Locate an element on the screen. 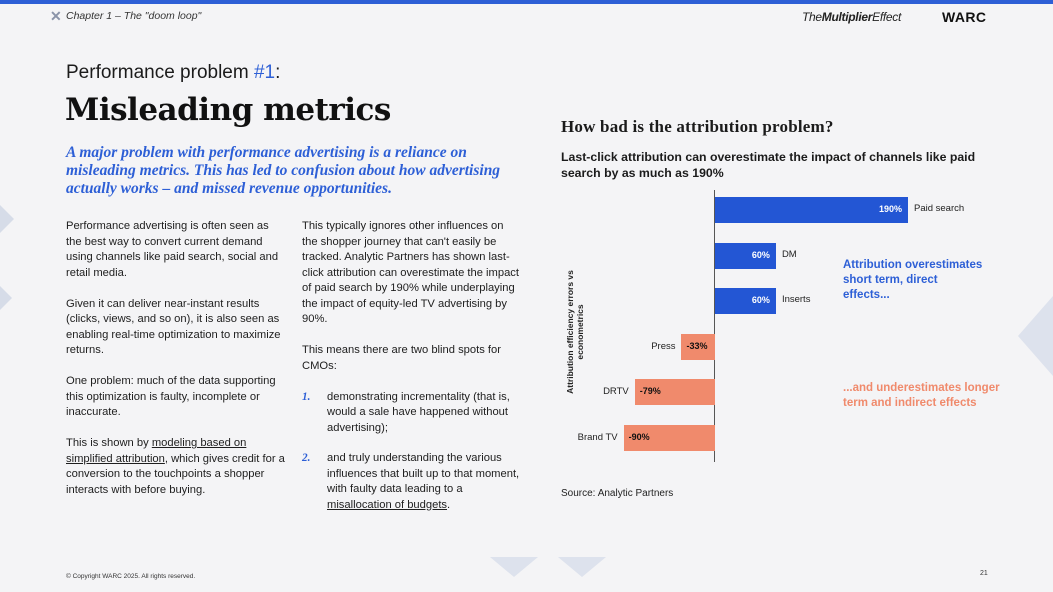  chapter-label: ✕ Chapter 1 – The "doom loop" is located at coordinates (126, 16).